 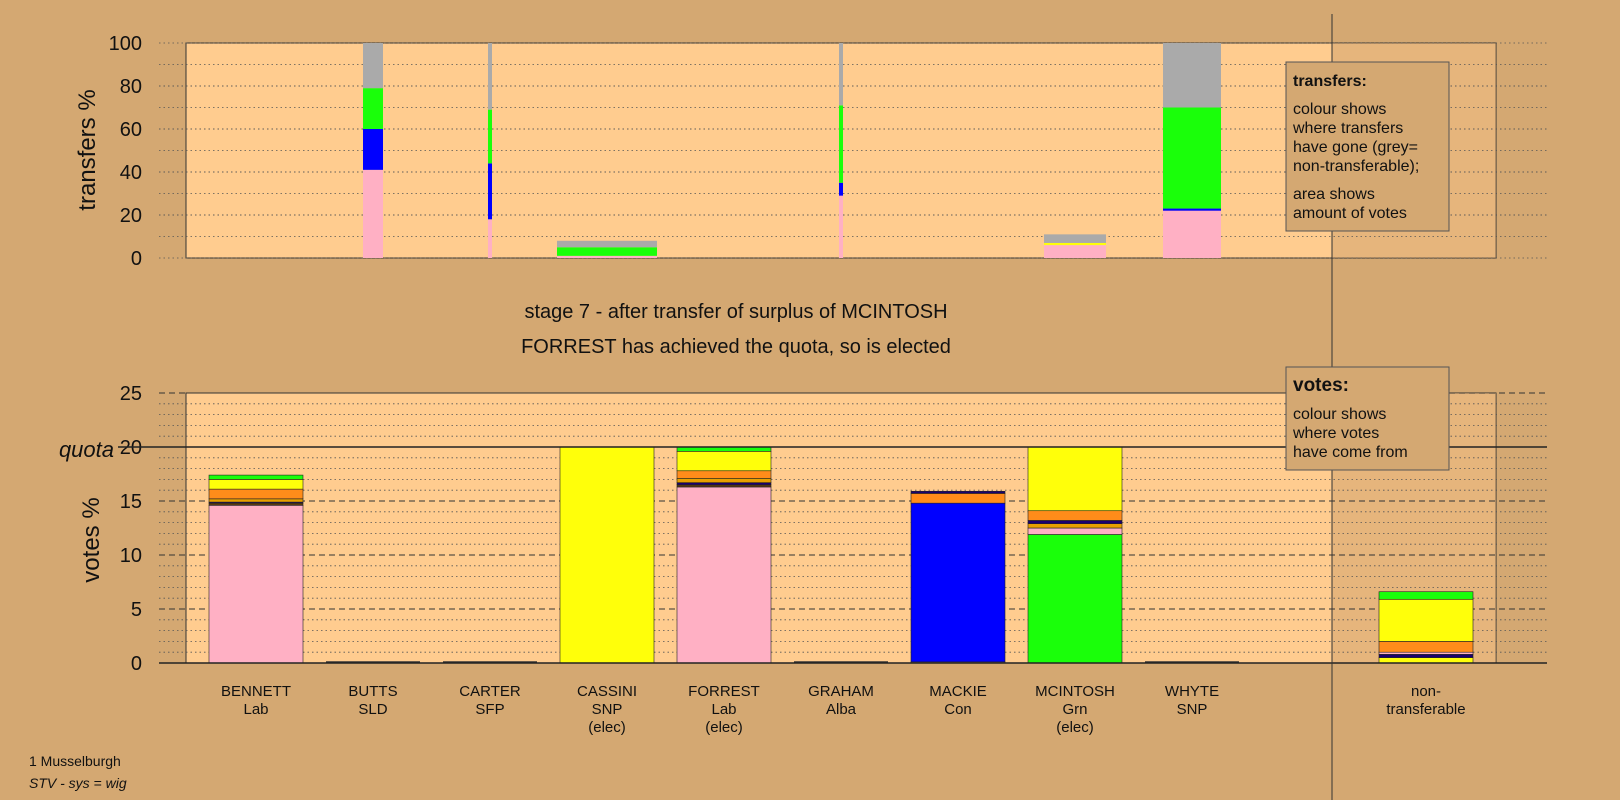 I want to click on candidate-label: BENNETT, so click(x=256, y=691).